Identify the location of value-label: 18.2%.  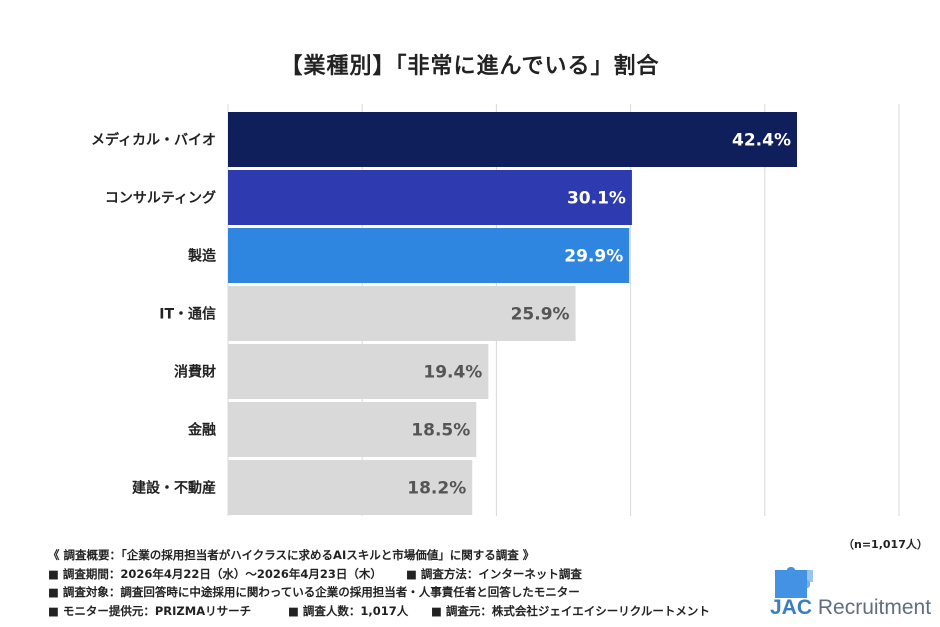
(436, 489).